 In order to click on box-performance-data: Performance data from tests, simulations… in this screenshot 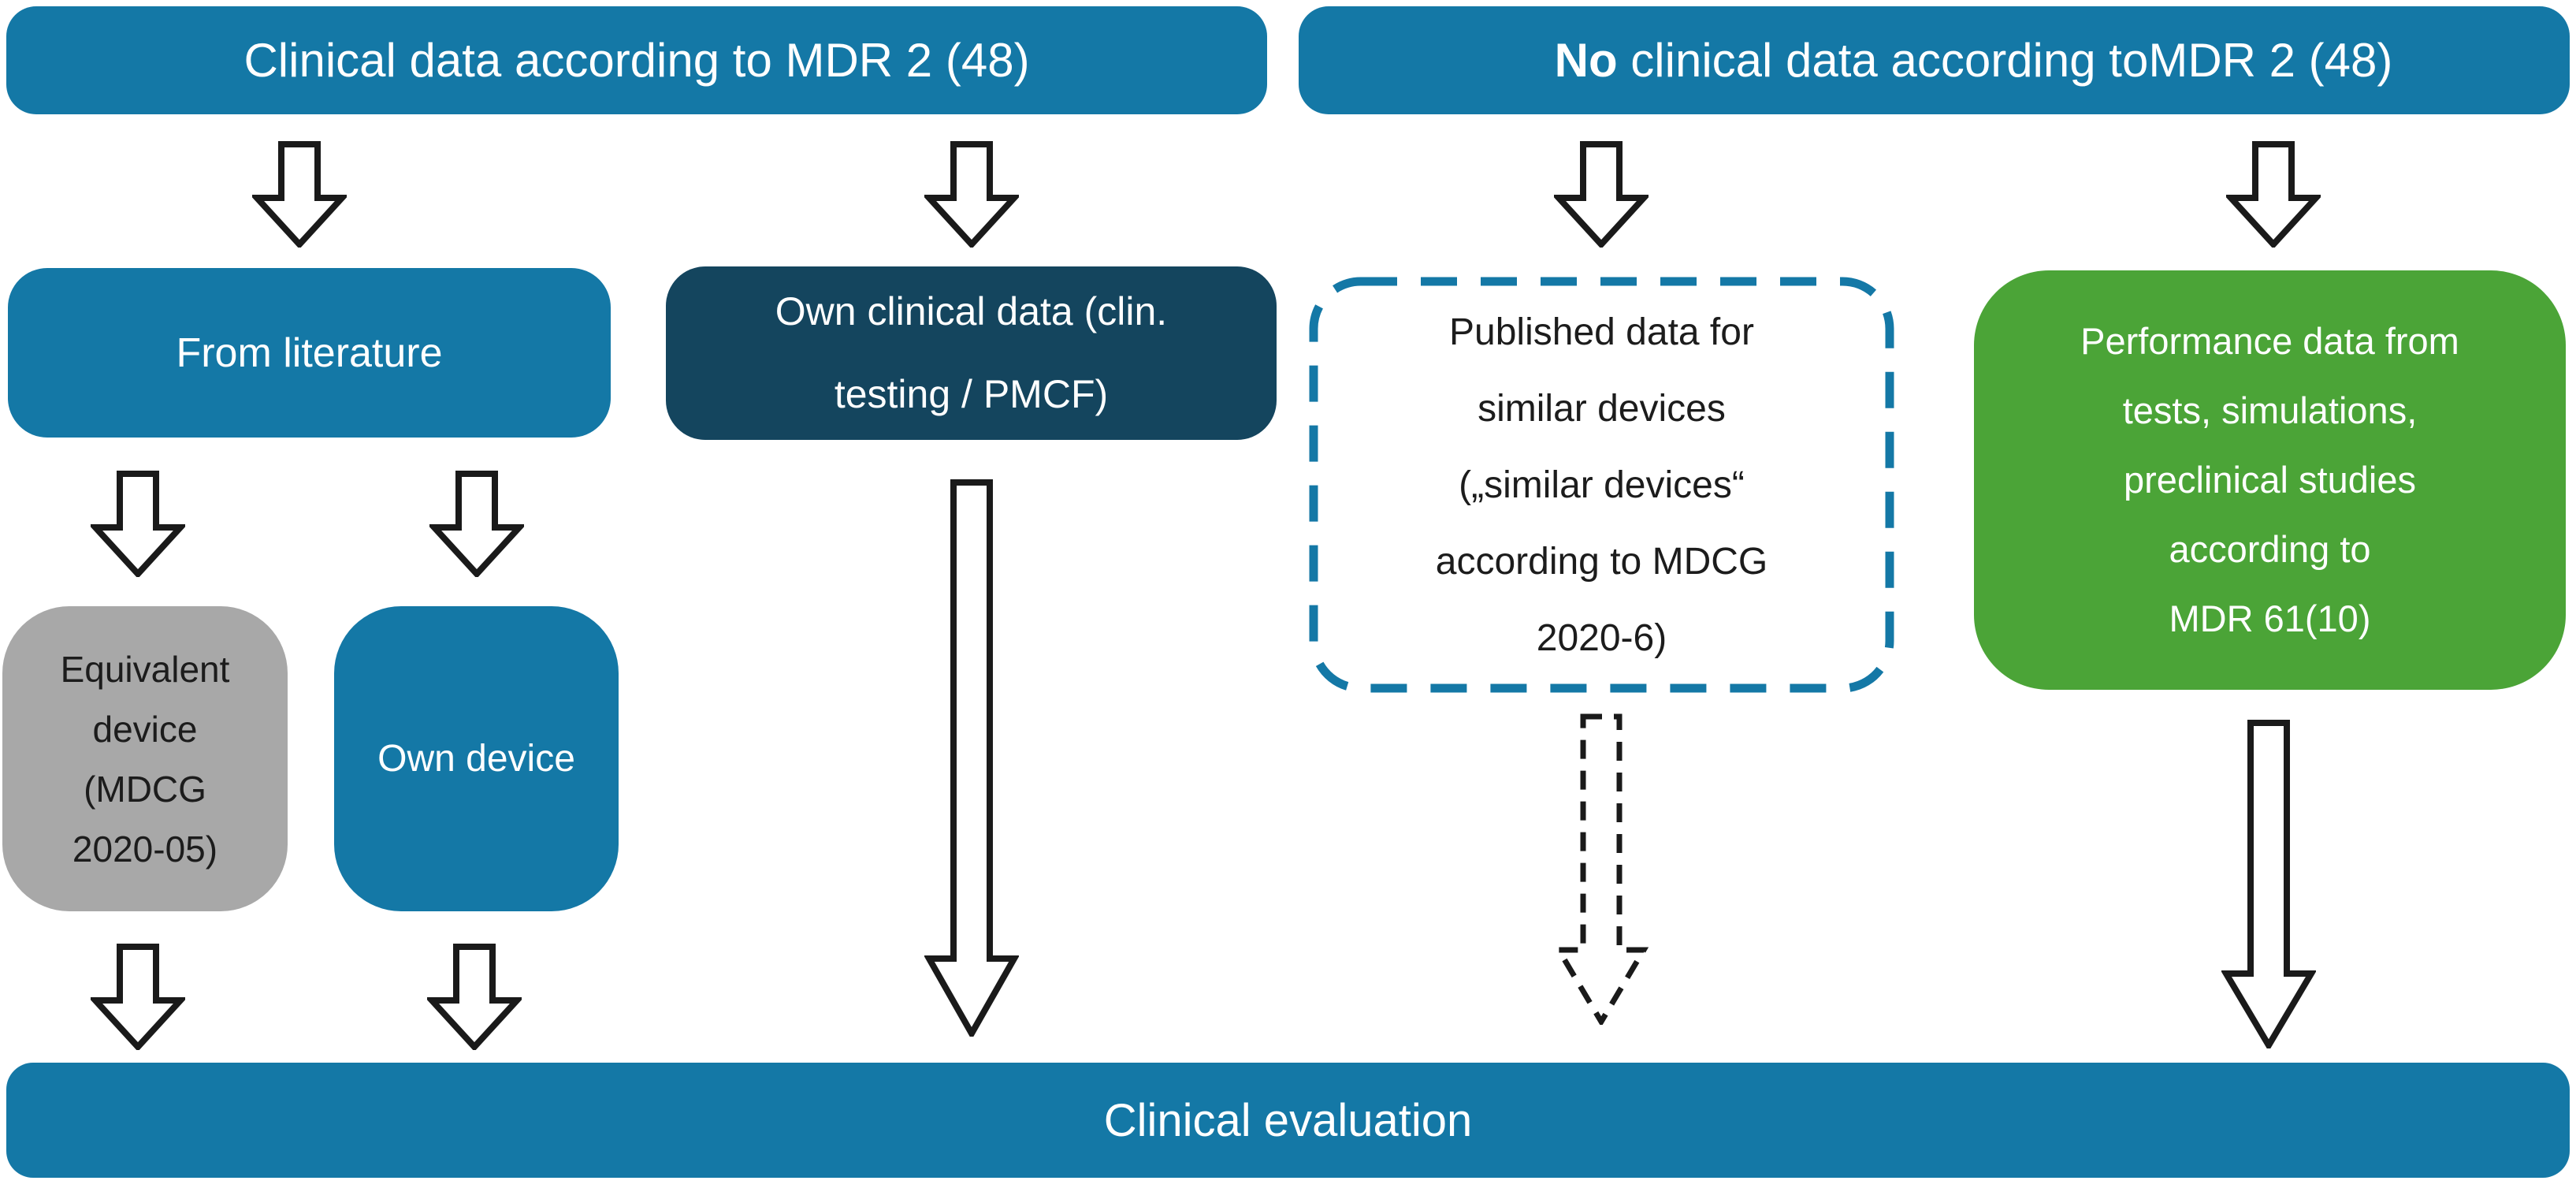, I will do `click(2270, 480)`.